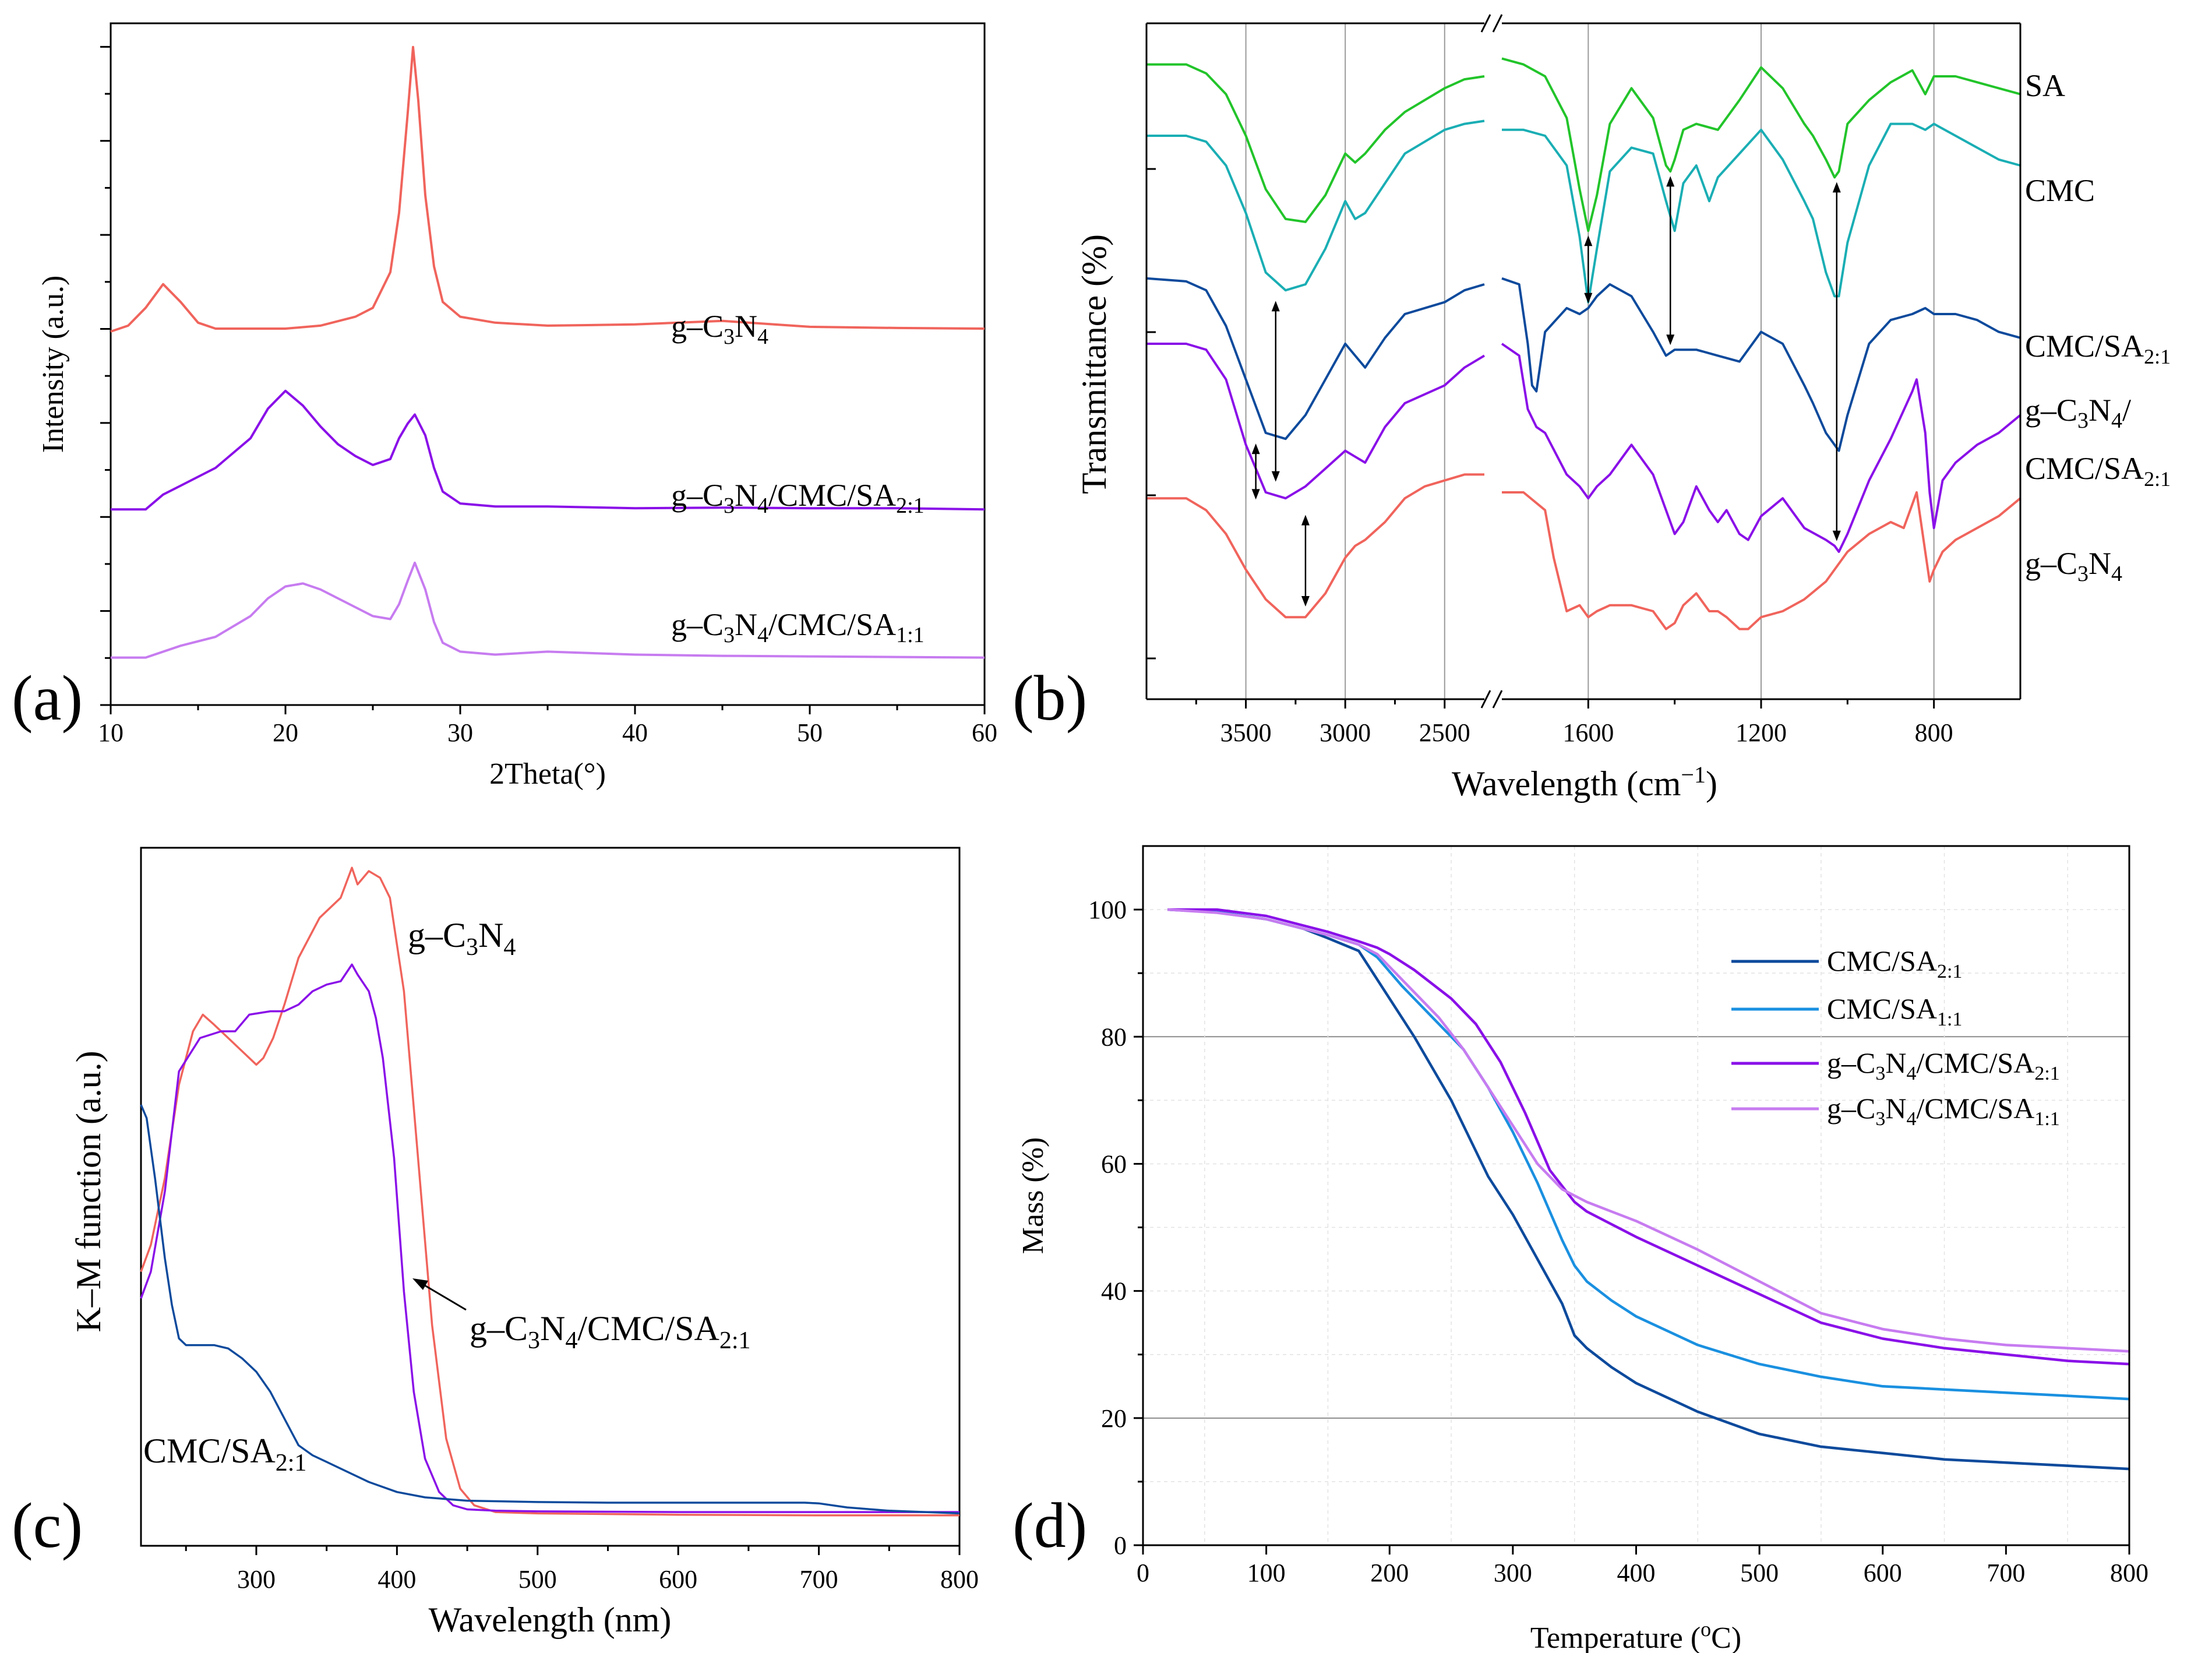  What do you see at coordinates (1114, 1037) in the screenshot?
I see `panel-d-y-tick-label: 80` at bounding box center [1114, 1037].